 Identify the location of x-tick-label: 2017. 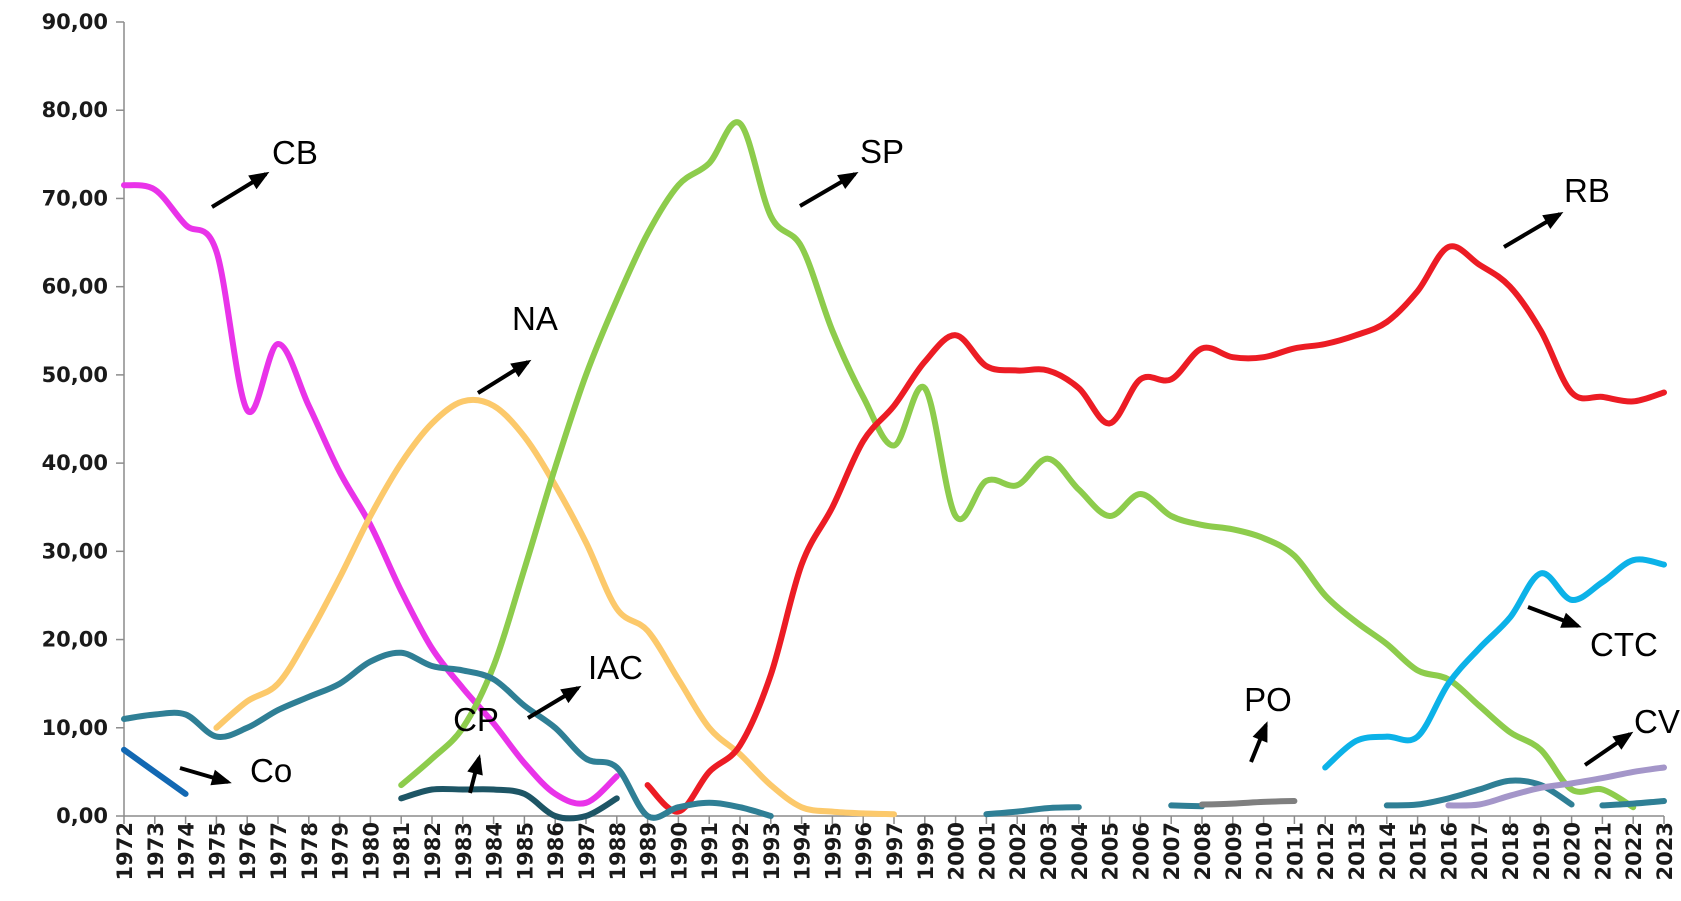
(1480, 851).